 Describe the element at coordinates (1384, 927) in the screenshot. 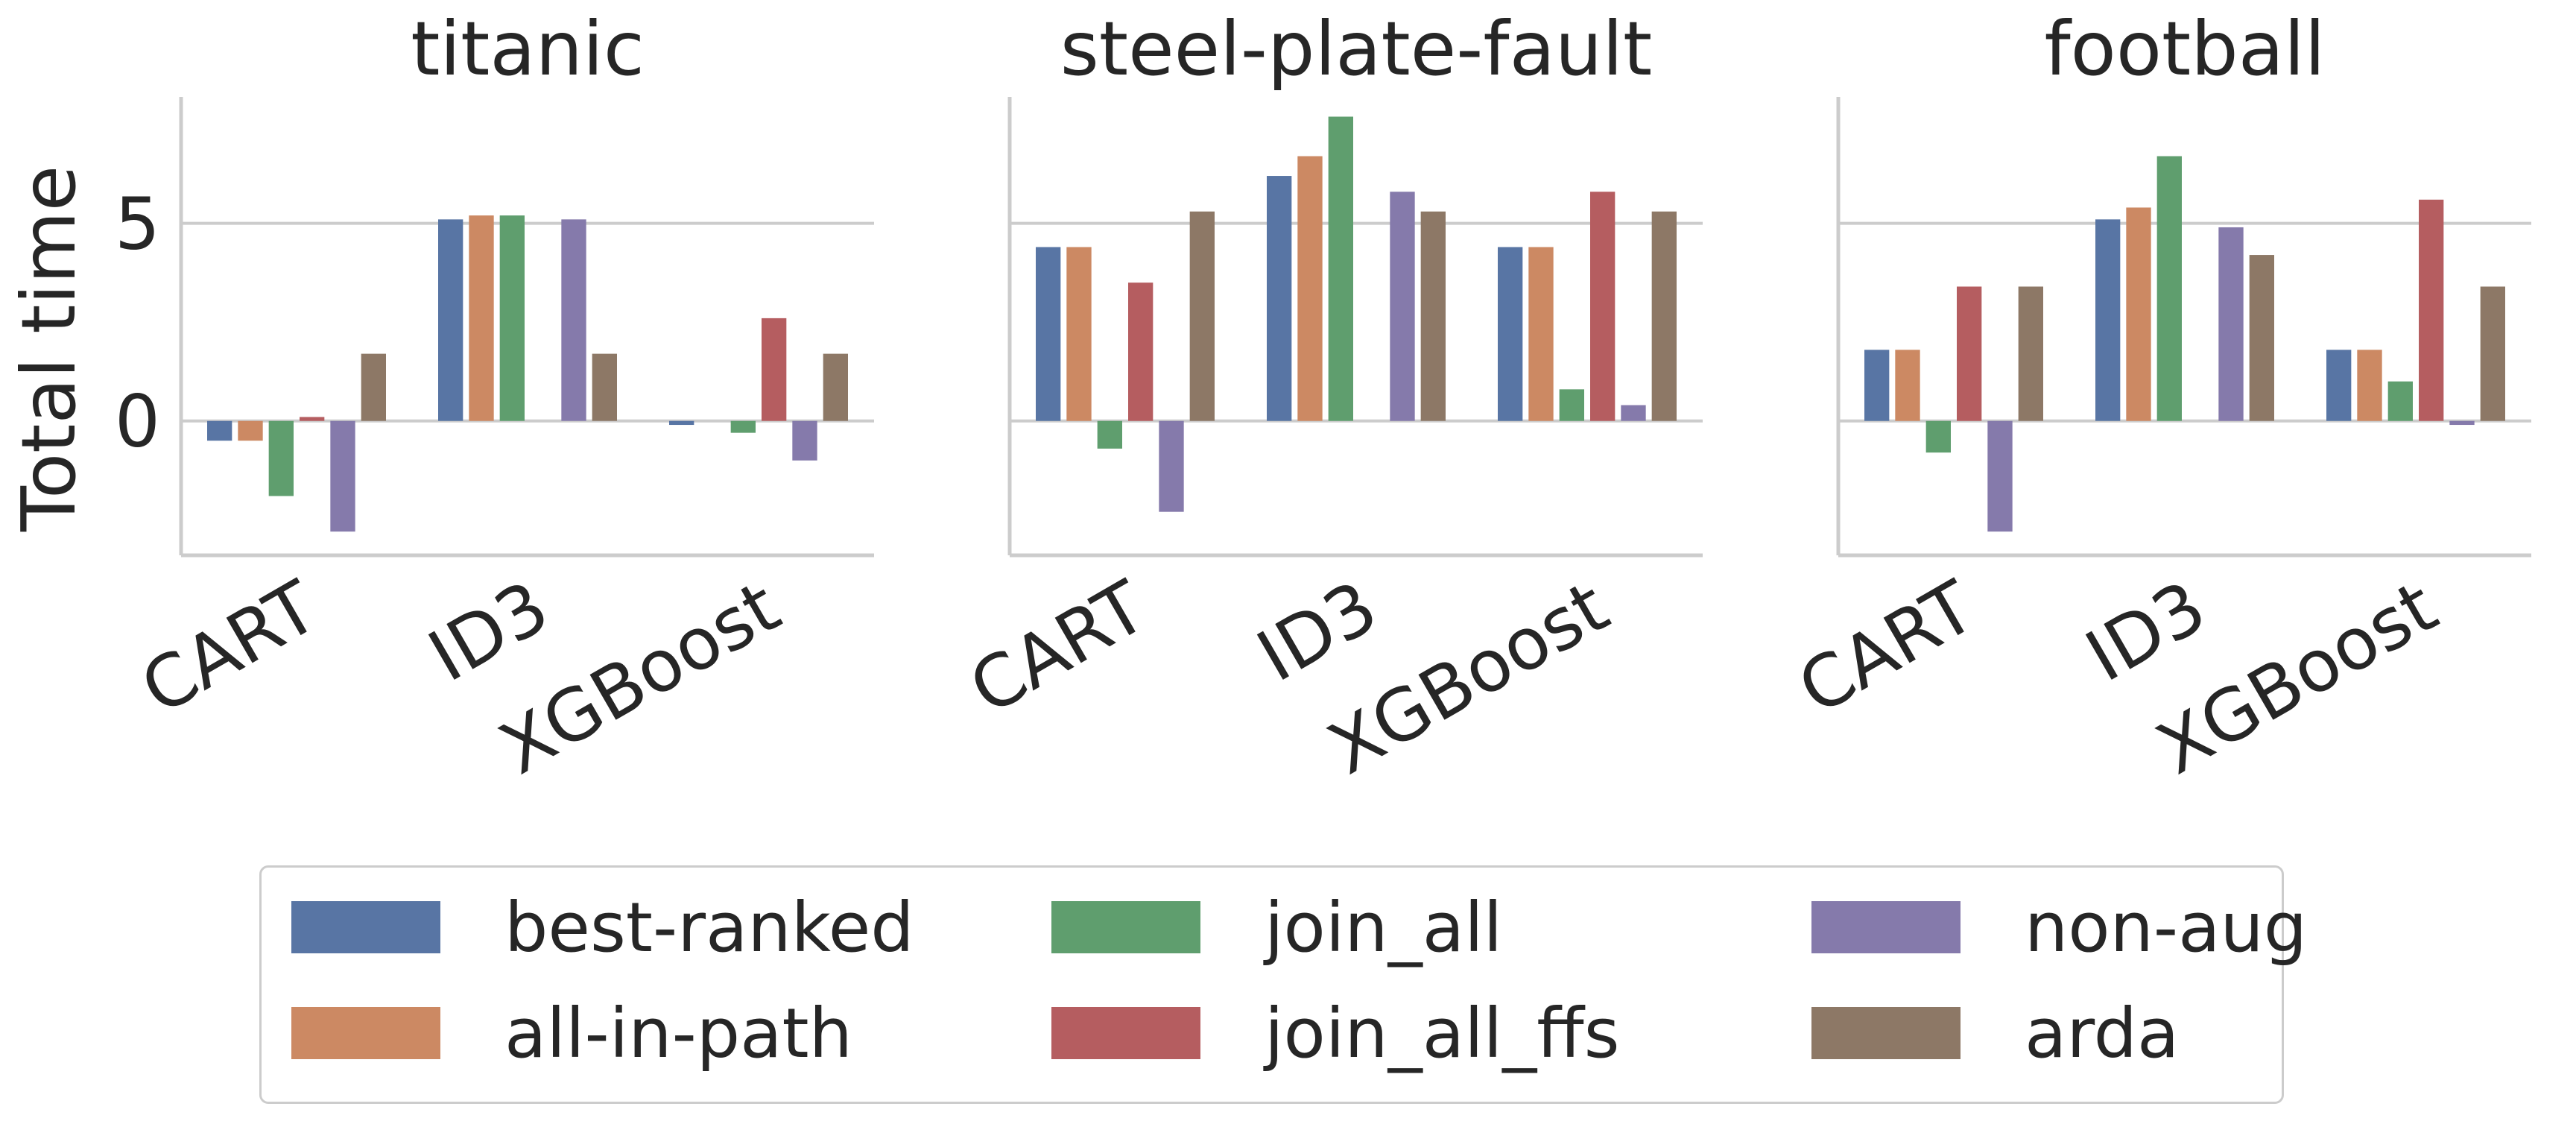

I see `legend-label: join_all` at that location.